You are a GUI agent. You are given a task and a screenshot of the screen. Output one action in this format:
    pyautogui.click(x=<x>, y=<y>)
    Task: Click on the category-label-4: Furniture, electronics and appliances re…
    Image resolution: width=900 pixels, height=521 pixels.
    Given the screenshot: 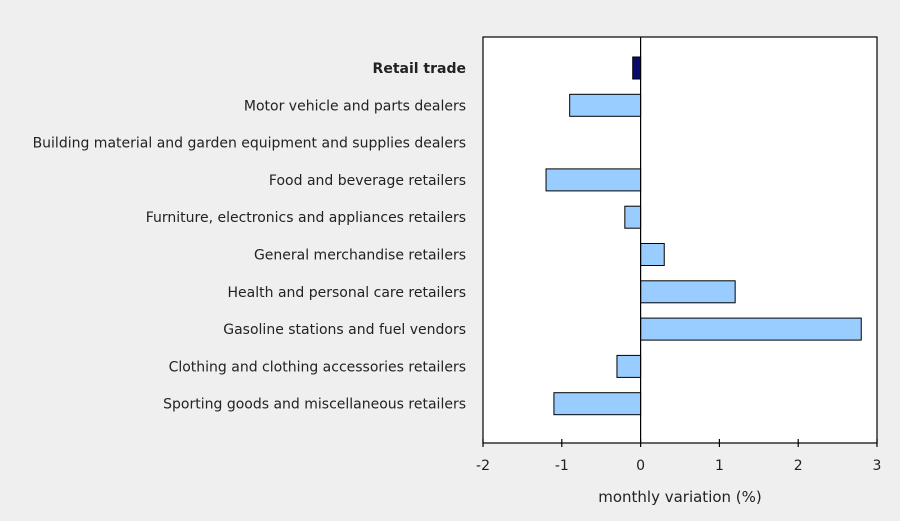 What is the action you would take?
    pyautogui.click(x=306, y=218)
    